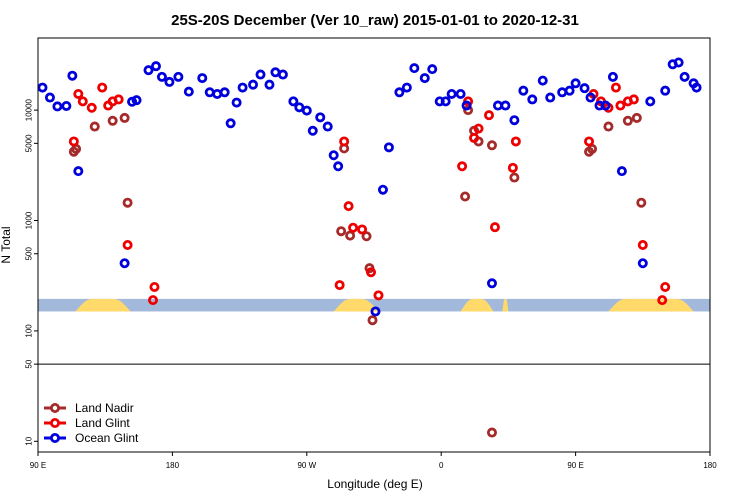 The width and height of the screenshot is (750, 500). Describe the element at coordinates (575, 465) in the screenshot. I see `x-tick-label-5: 90 E` at that location.